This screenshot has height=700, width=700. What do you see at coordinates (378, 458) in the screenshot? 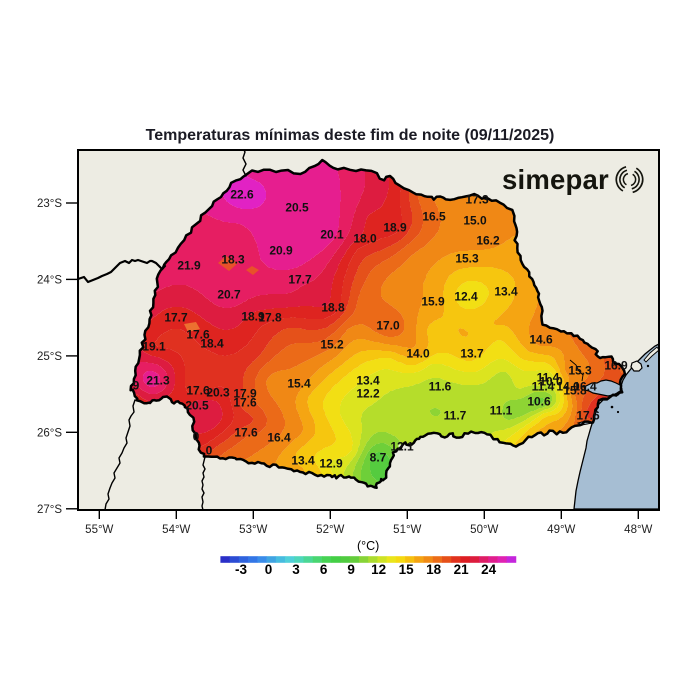
I see `svg-text: 8.7` at bounding box center [378, 458].